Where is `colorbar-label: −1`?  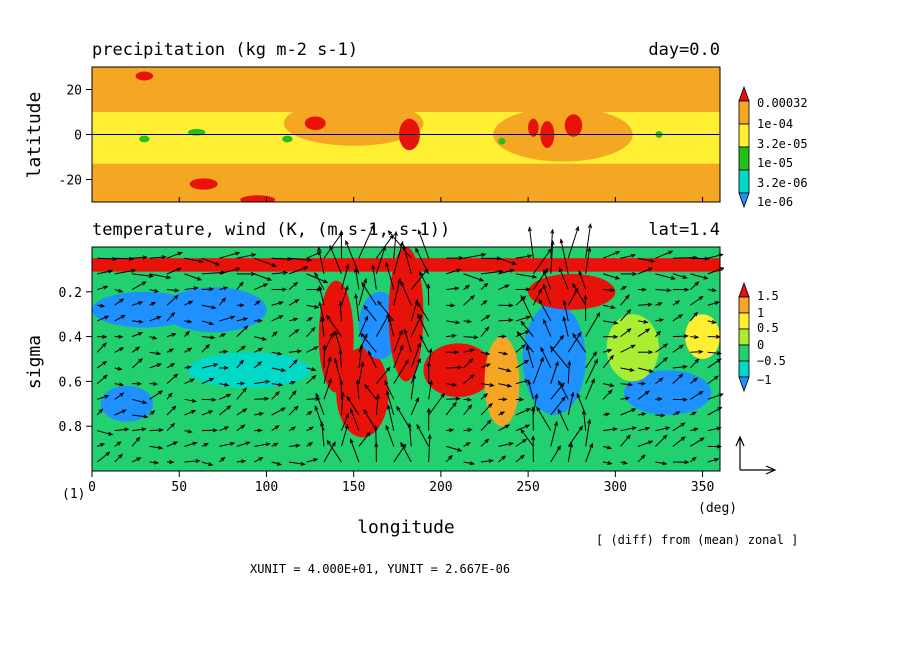
colorbar-label: −1 is located at coordinates (764, 380).